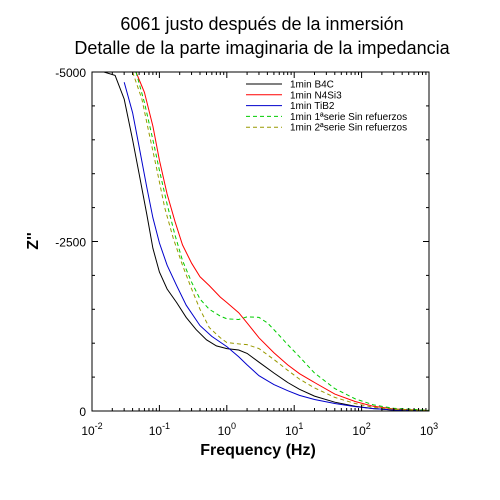 The height and width of the screenshot is (500, 500). I want to click on x-tick-label: 10¹, so click(294, 429).